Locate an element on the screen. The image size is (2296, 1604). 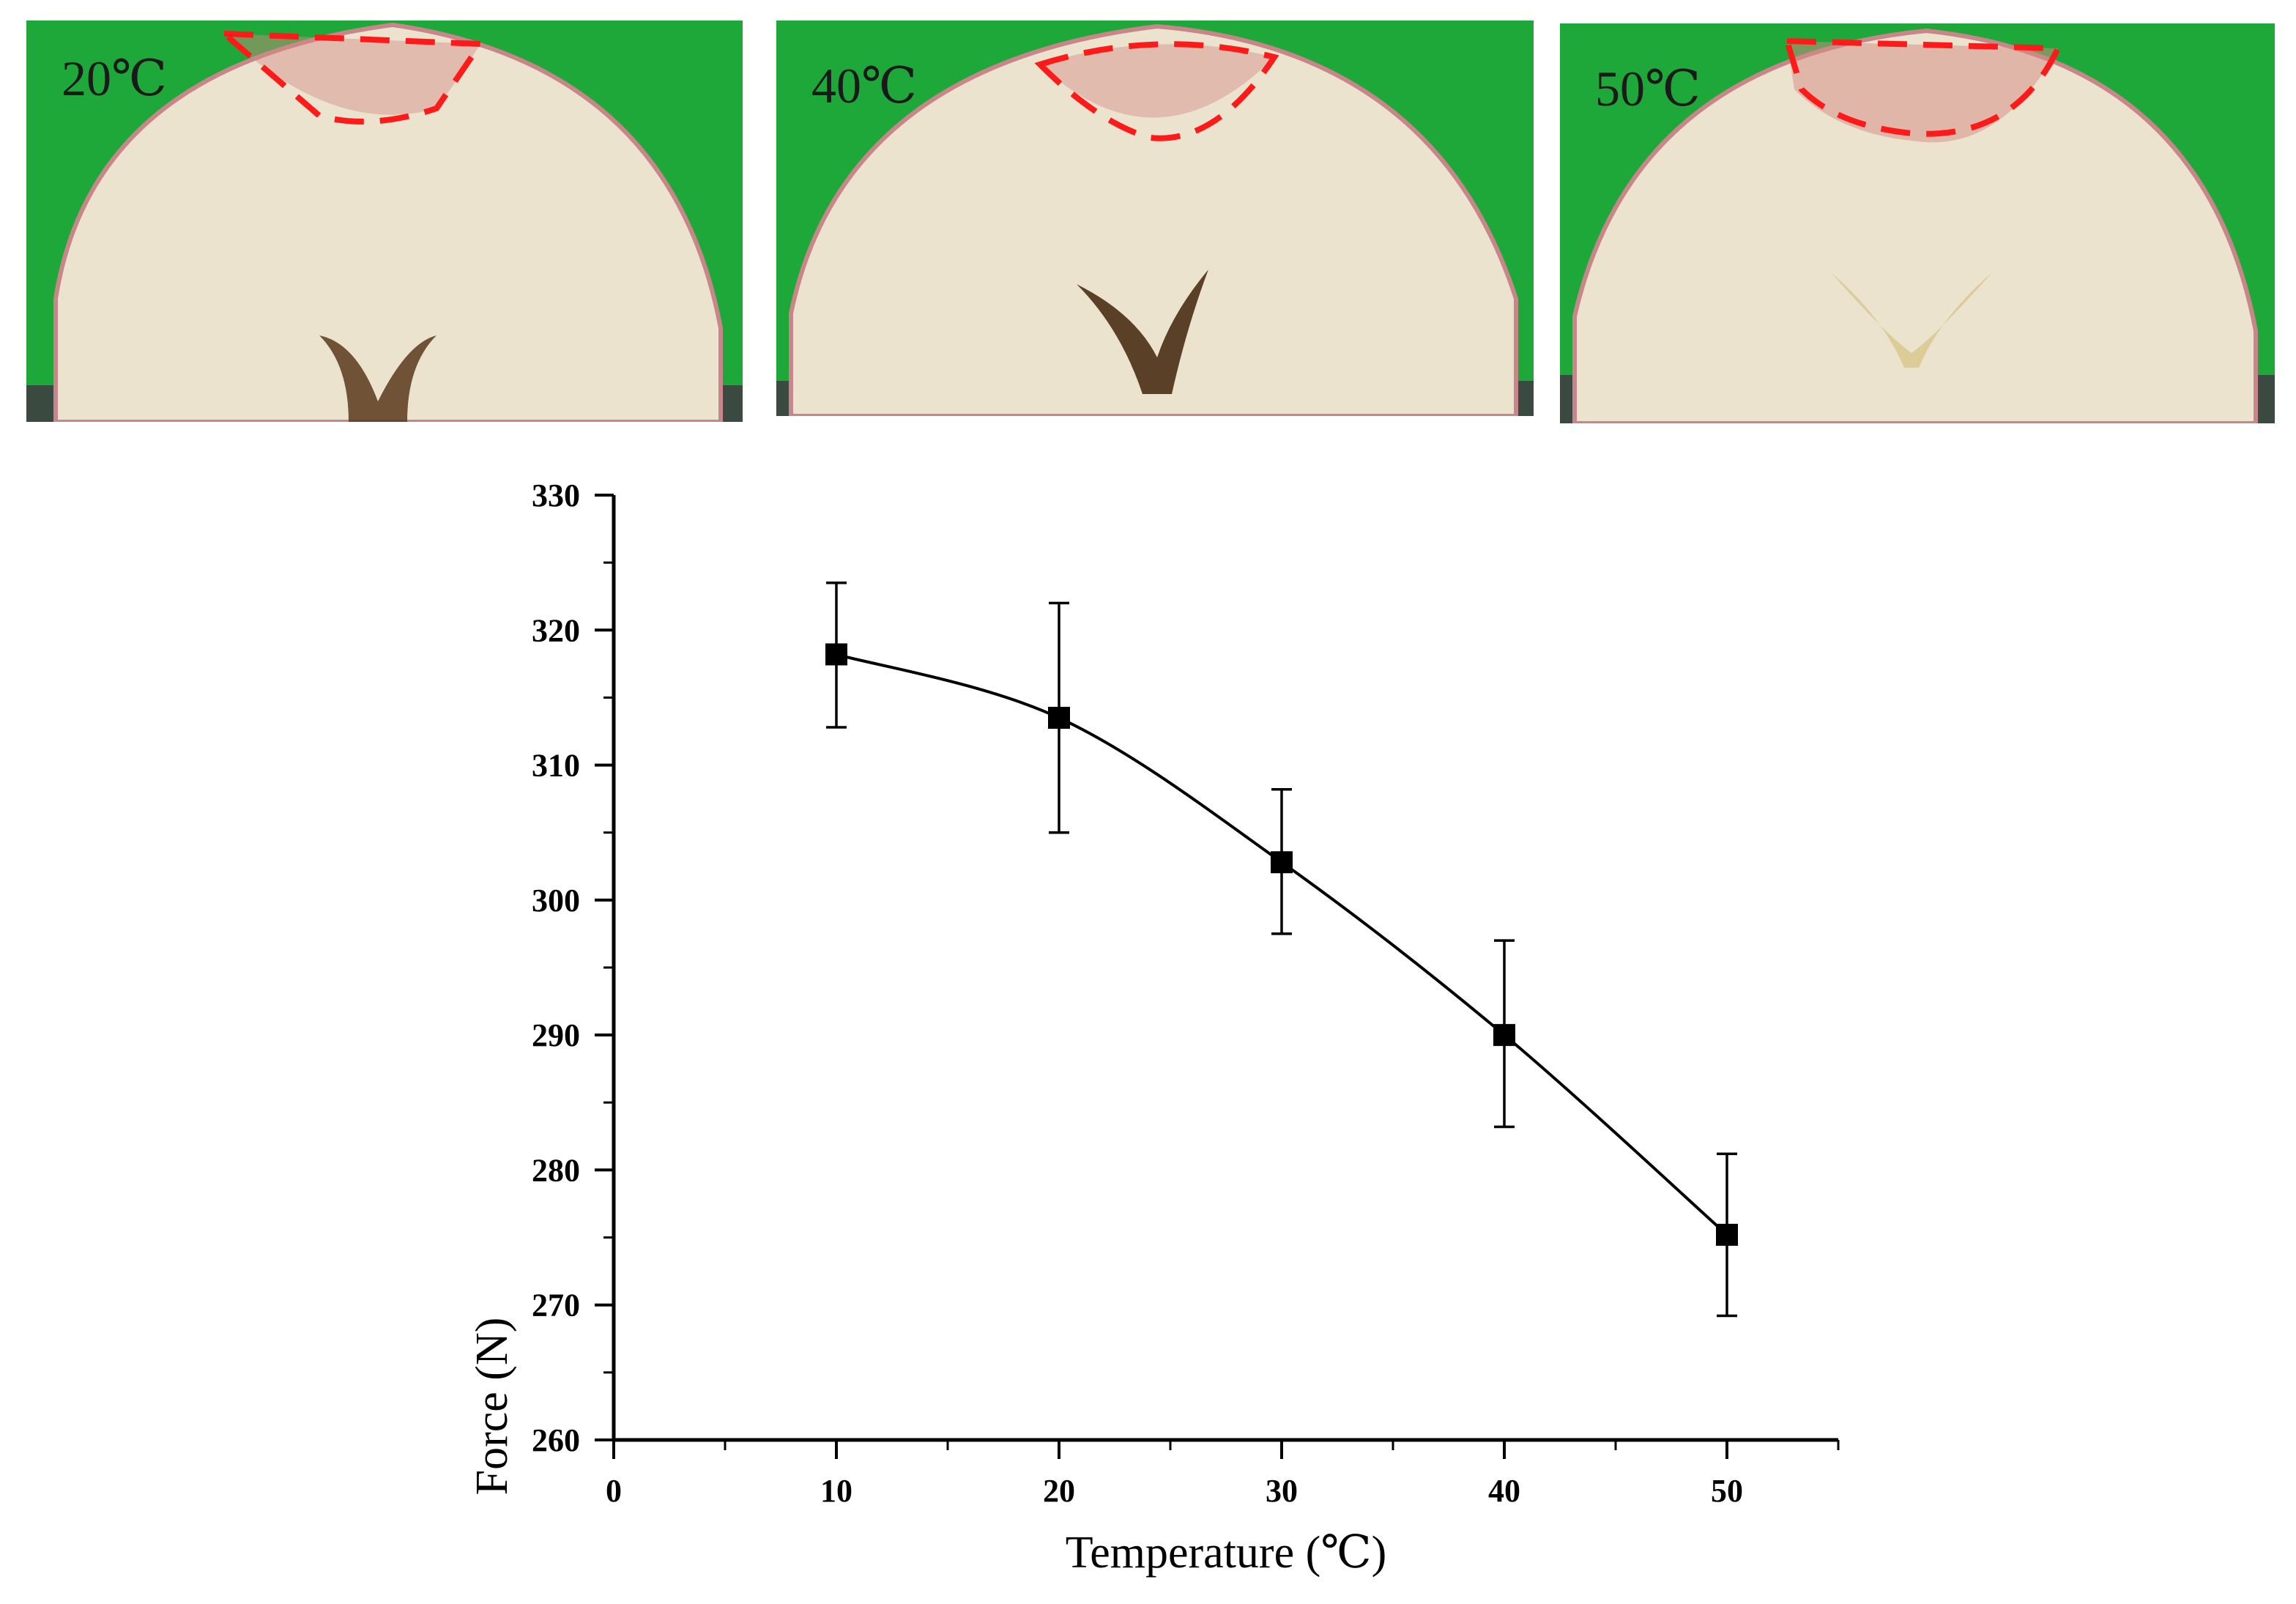
y-tick-label-290: 290 is located at coordinates (556, 1035).